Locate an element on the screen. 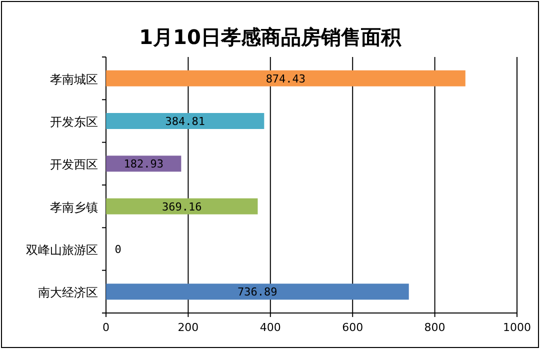 The image size is (540, 349). data-label: 736.89 is located at coordinates (258, 292).